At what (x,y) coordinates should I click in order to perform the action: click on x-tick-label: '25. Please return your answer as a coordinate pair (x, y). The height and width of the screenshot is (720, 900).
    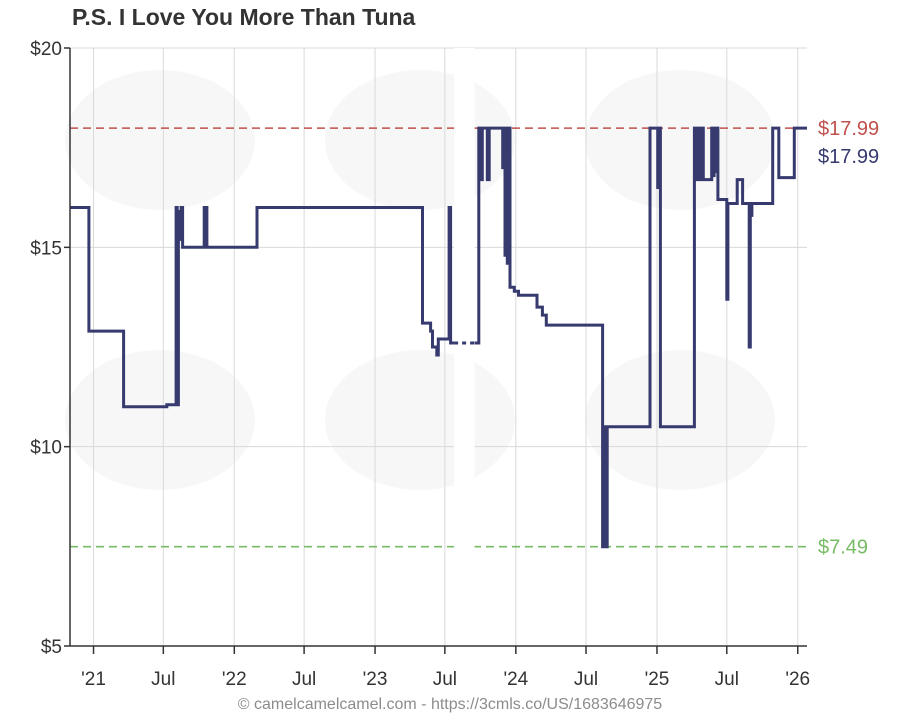
    Looking at the image, I should click on (657, 679).